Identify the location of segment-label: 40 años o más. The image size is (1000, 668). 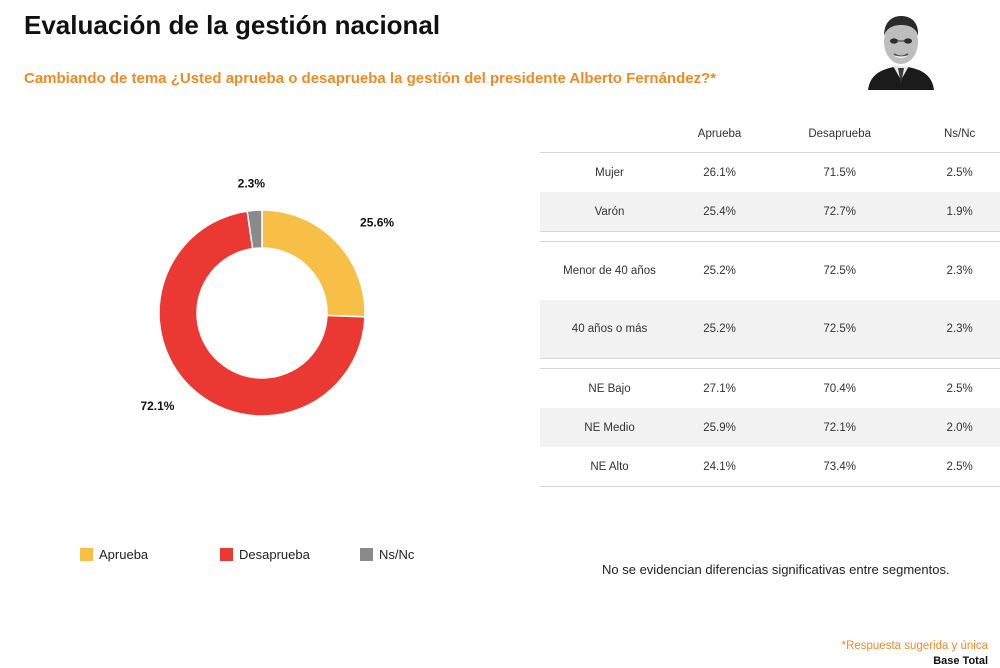
(610, 329).